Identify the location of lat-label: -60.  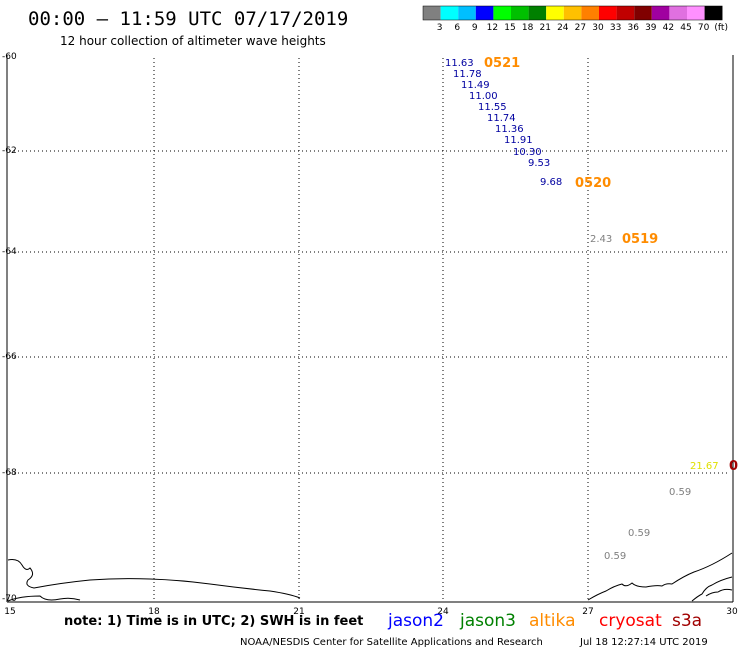
(9, 57).